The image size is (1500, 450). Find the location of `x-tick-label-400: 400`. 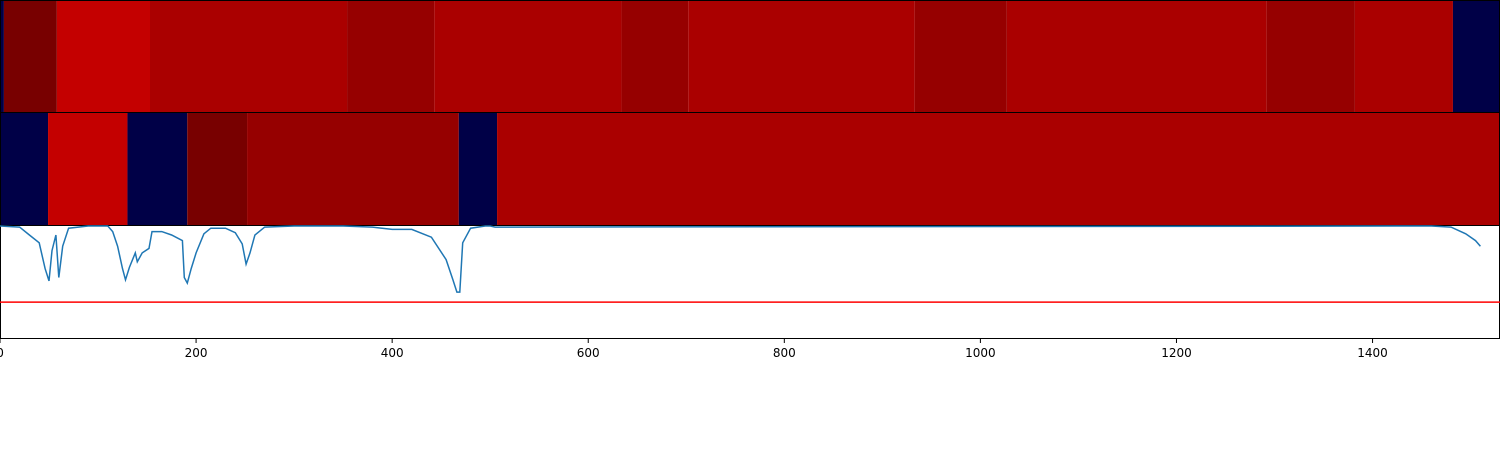

x-tick-label-400: 400 is located at coordinates (392, 353).